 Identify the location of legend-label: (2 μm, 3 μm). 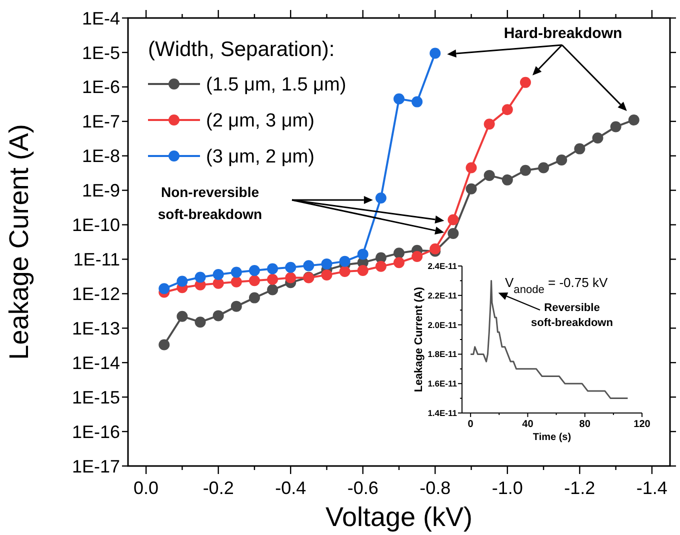
(260, 121).